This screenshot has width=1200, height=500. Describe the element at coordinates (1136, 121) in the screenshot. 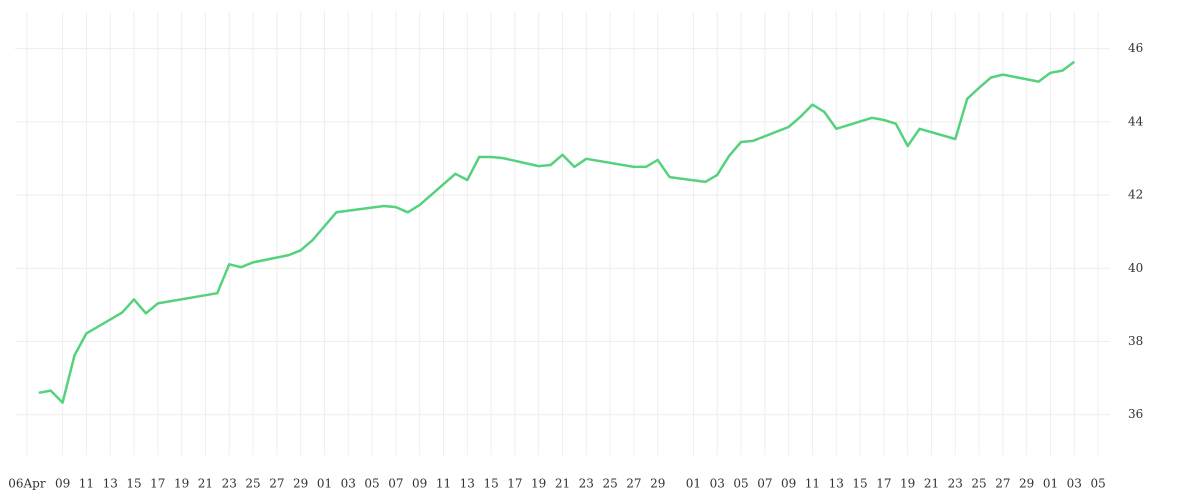

I see `y-tick-label: 44` at that location.